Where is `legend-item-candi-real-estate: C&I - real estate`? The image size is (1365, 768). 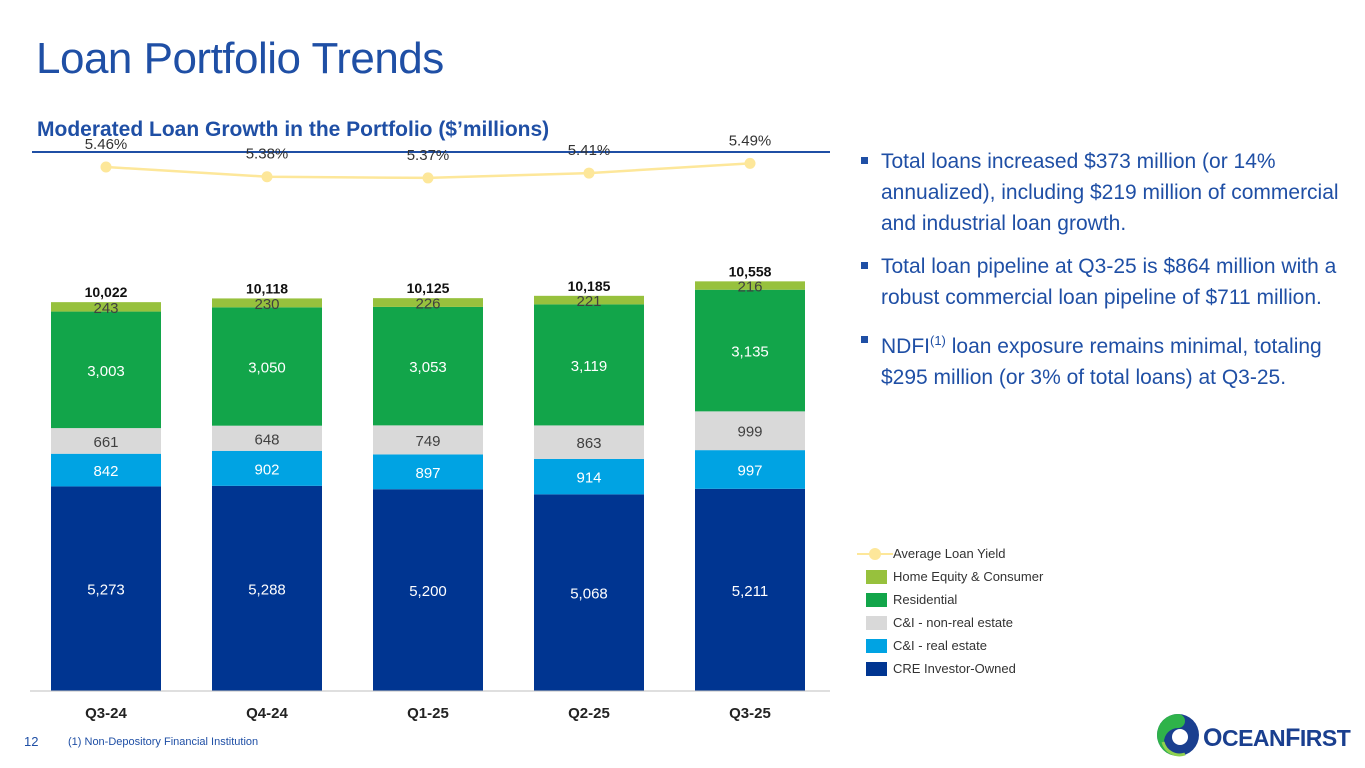
legend-item-candi-real-estate: C&I - real estate is located at coordinates (987, 647).